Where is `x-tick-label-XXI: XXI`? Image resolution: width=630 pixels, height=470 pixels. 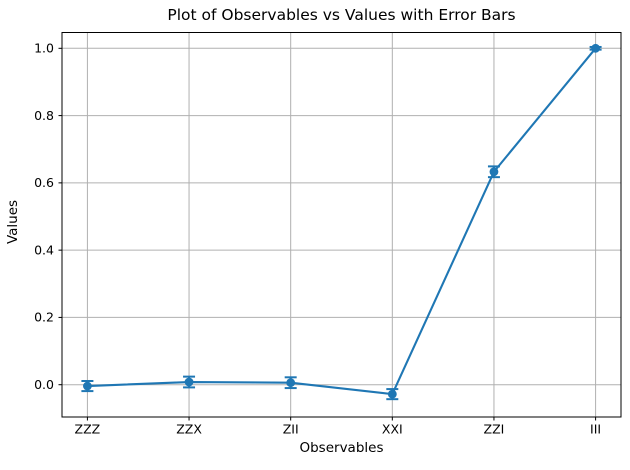 x-tick-label-XXI: XXI is located at coordinates (392, 429).